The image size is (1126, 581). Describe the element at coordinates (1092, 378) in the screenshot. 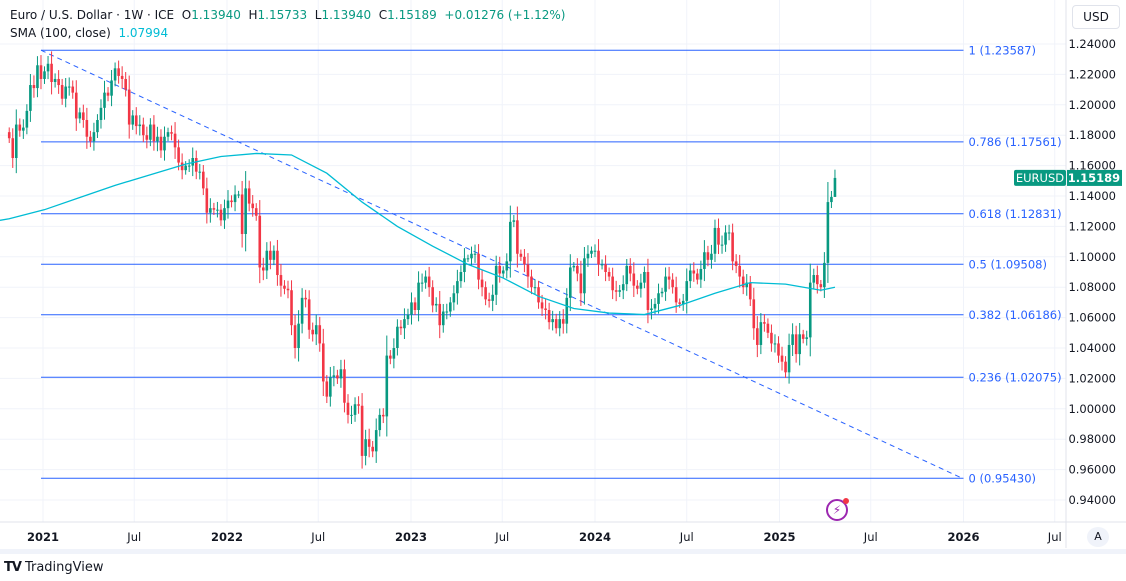

I see `price-tick-label: 1.02000` at that location.